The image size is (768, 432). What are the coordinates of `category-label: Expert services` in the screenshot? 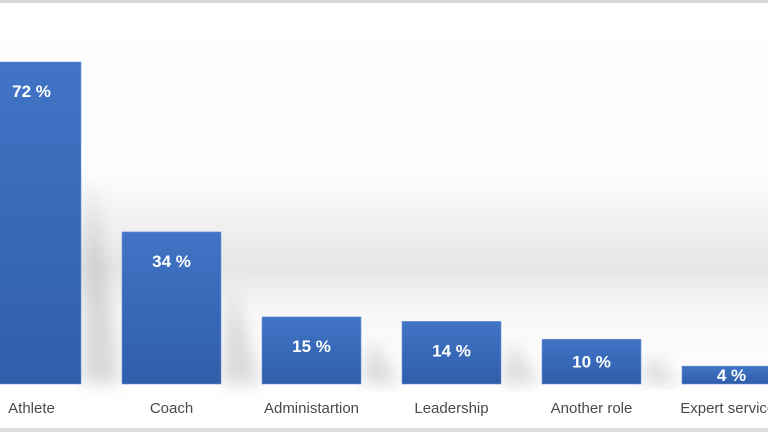 It's located at (724, 408).